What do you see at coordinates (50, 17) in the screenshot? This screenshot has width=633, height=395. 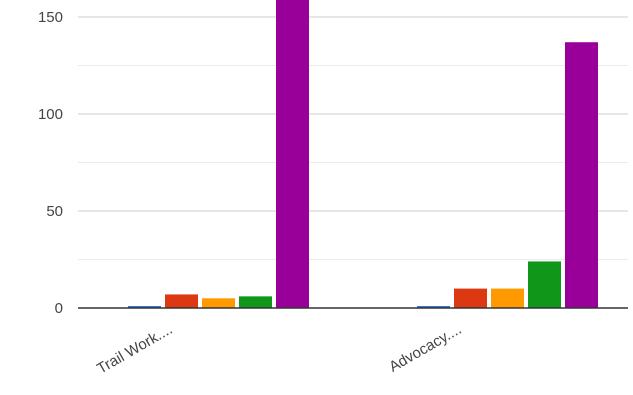 I see `y-tick-label: 150` at bounding box center [50, 17].